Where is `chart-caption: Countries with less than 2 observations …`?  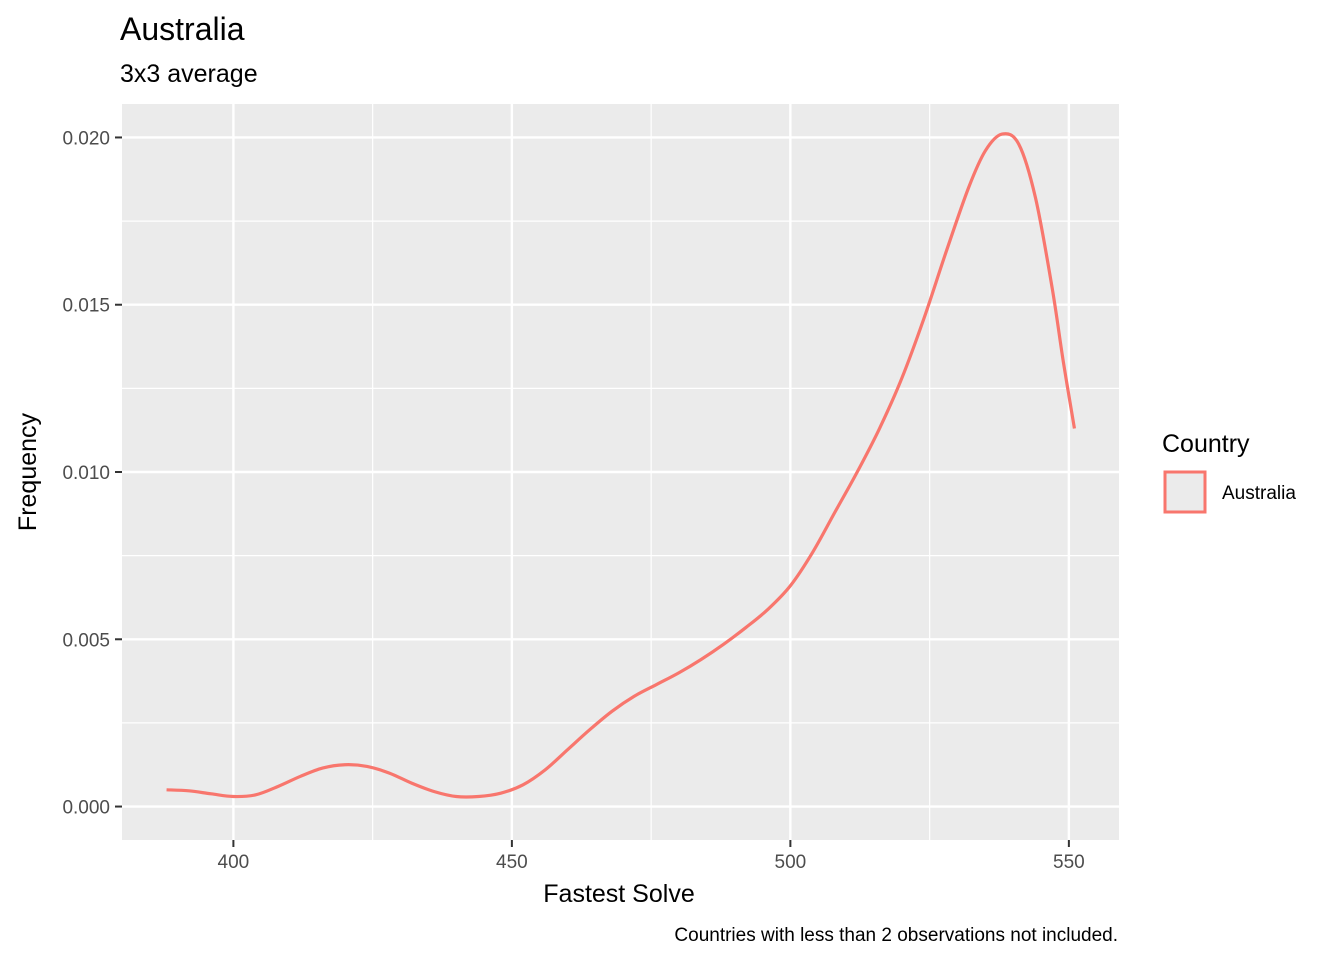
chart-caption: Countries with less than 2 observations … is located at coordinates (896, 935).